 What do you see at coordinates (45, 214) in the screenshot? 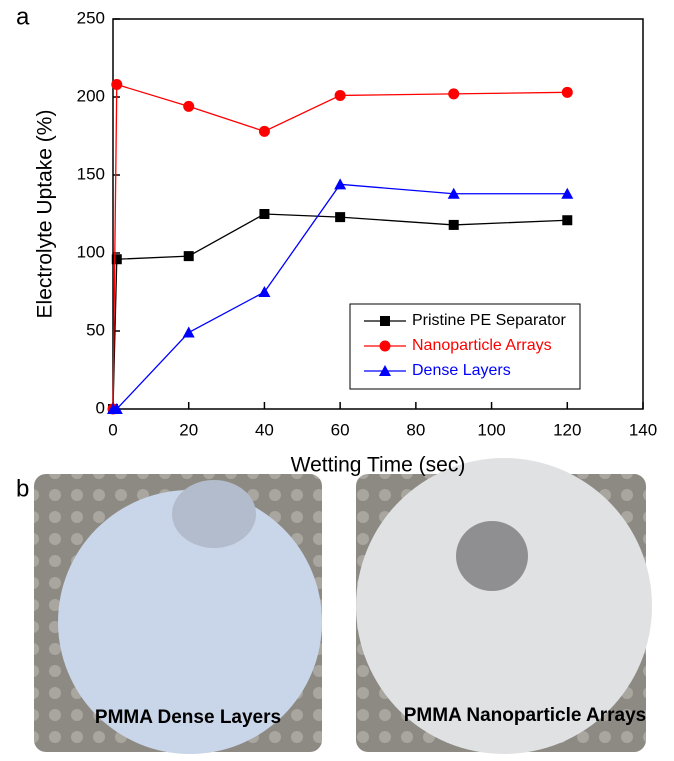
I see `y-axis-label: Electrolyte Uptake (%)` at bounding box center [45, 214].